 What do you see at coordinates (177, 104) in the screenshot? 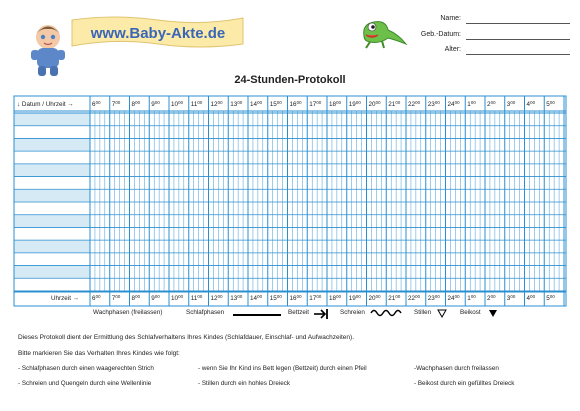
I see `header-hour-label: 10⁰⁰` at bounding box center [177, 104].